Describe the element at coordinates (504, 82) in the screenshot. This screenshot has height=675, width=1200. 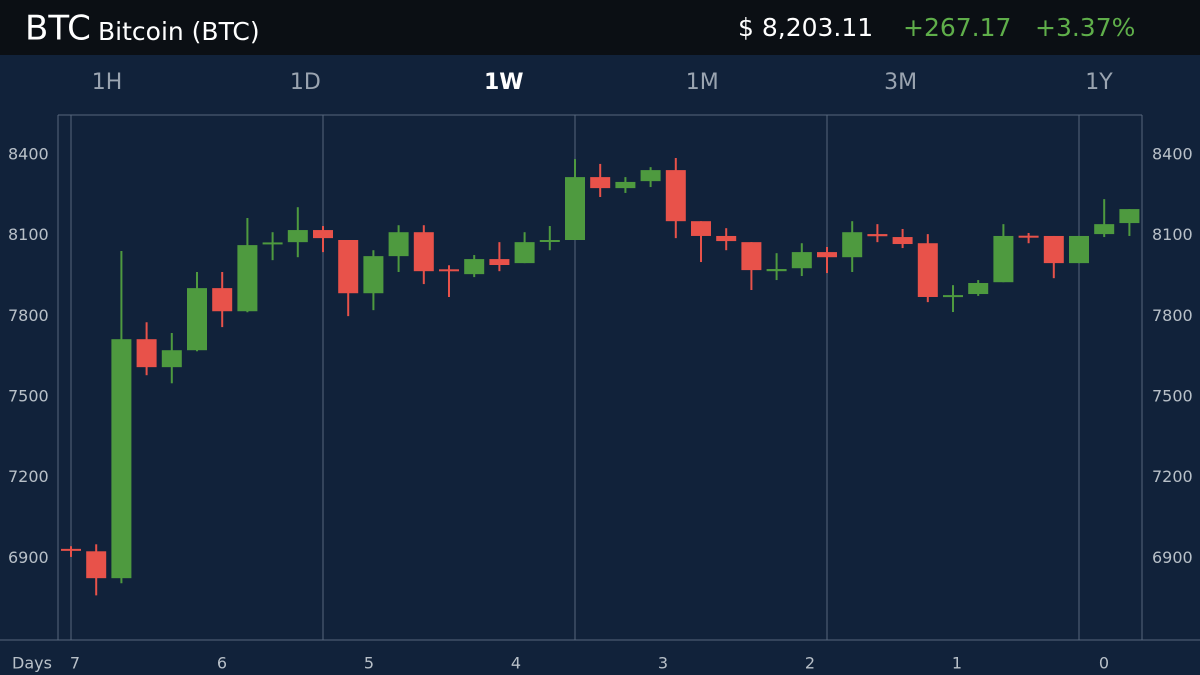
I see `range-tab: 1W` at that location.